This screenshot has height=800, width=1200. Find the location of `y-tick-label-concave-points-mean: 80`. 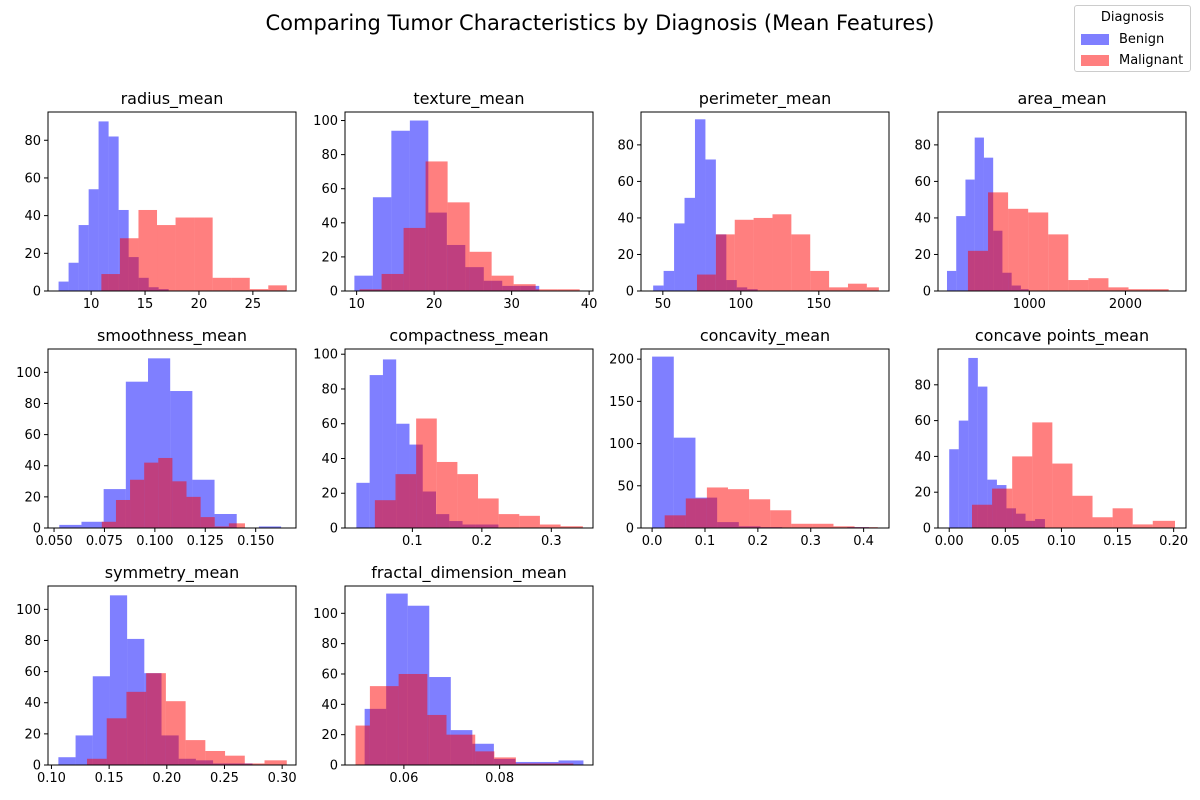

y-tick-label-concave-points-mean: 80 is located at coordinates (922, 385).